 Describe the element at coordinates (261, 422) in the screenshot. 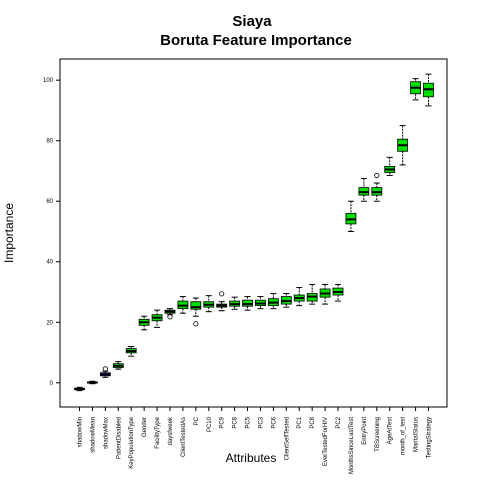

I see `x-tick-label: PC3` at that location.